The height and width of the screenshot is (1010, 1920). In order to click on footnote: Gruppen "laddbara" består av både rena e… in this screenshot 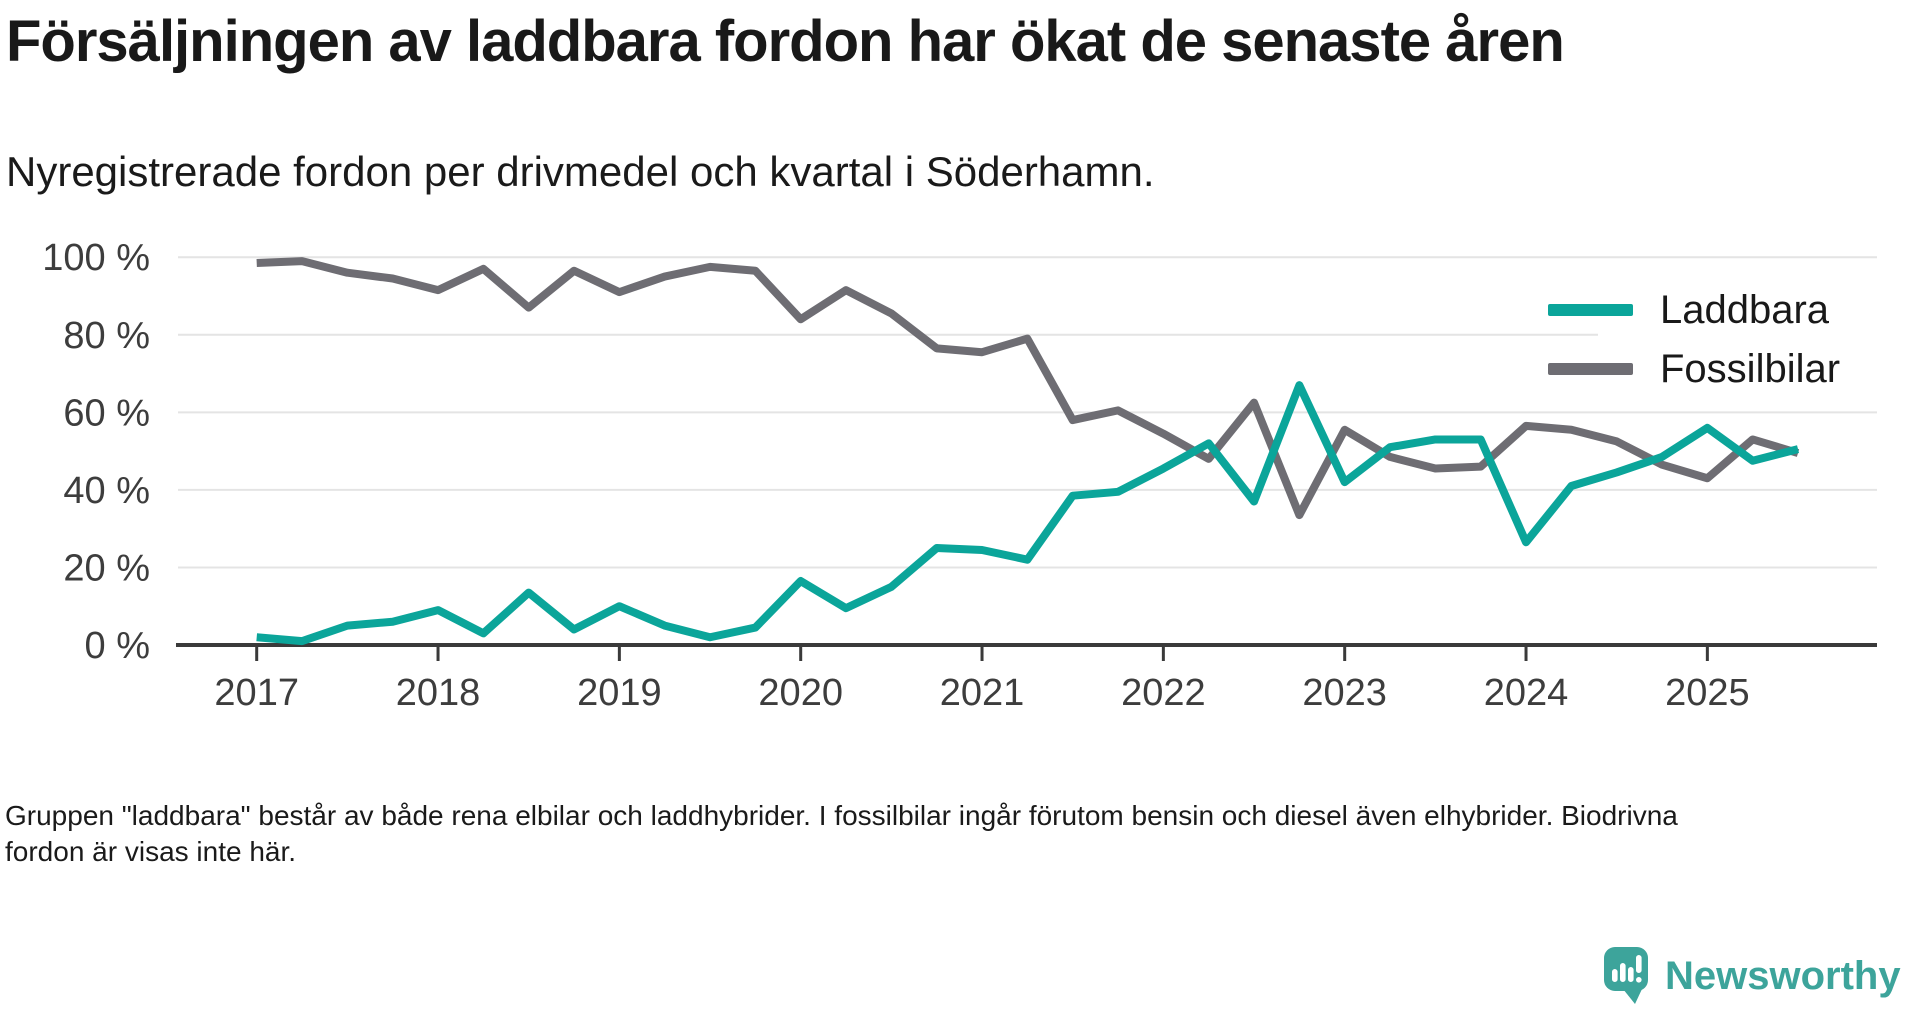, I will do `click(841, 833)`.